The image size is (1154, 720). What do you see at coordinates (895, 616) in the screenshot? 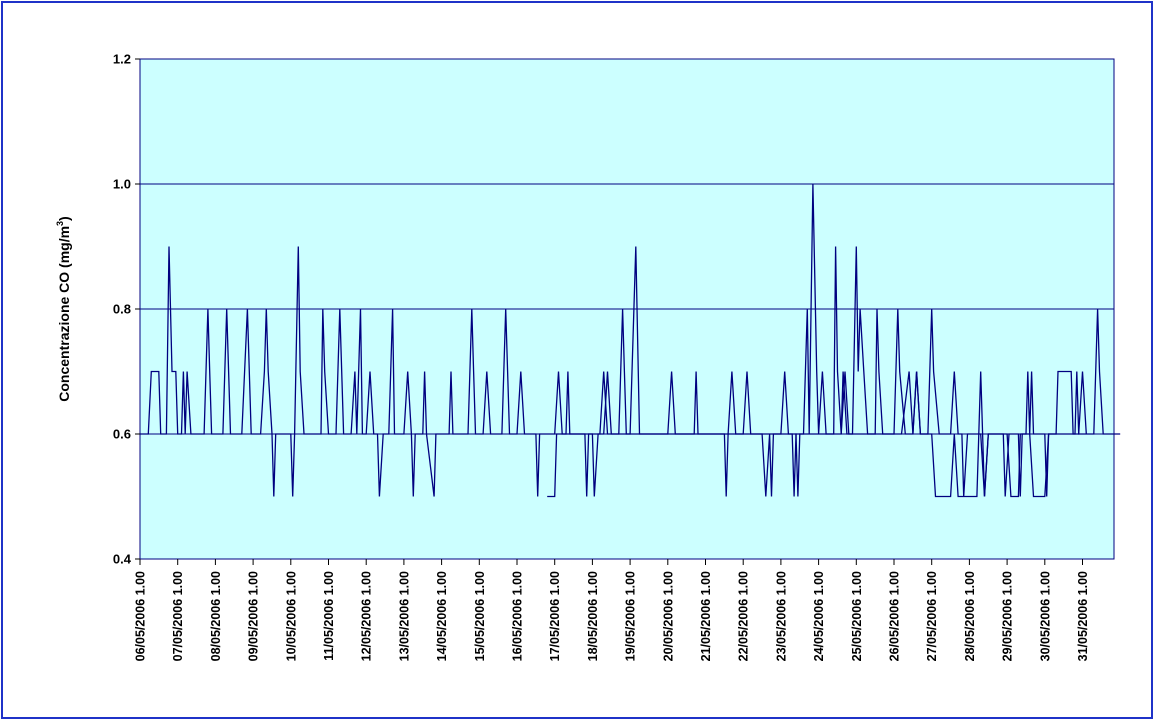
I see `x-tick-label: 26/05/2006 1.00` at bounding box center [895, 616].